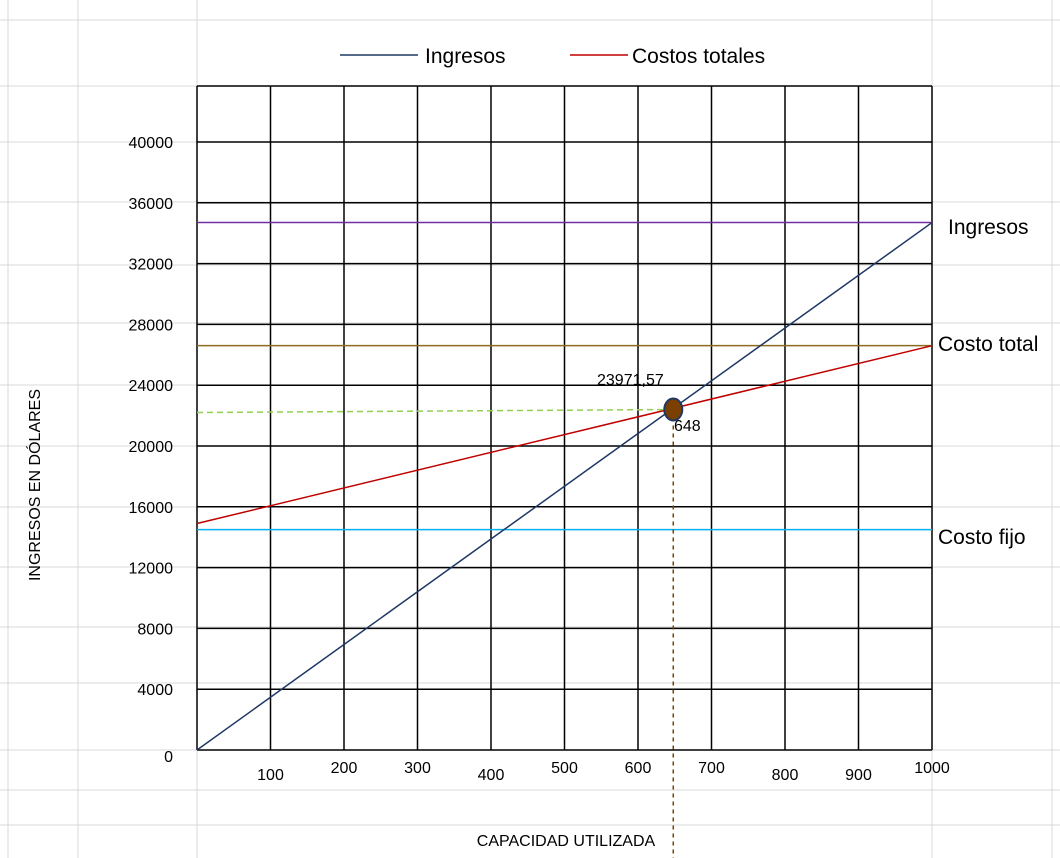 The height and width of the screenshot is (858, 1060). What do you see at coordinates (988, 344) in the screenshot?
I see `ref-label-costo-total: Costo total` at bounding box center [988, 344].